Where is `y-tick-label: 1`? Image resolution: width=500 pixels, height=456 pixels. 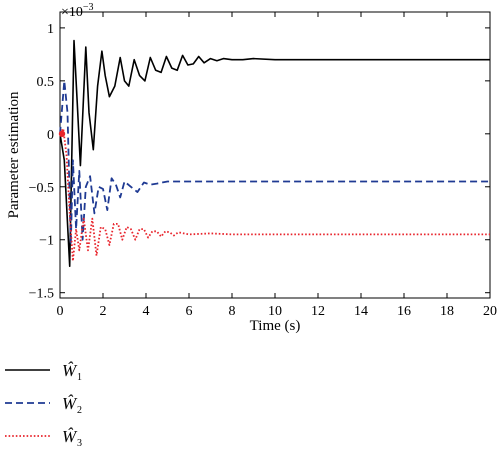 y-tick-label: 1 is located at coordinates (50, 29).